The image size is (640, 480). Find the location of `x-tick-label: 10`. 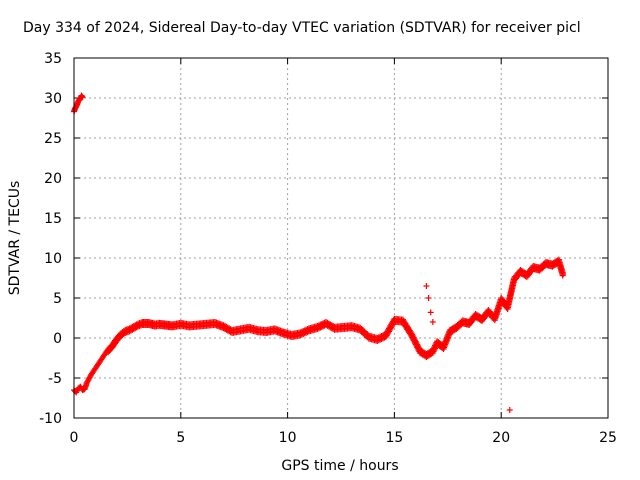

x-tick-label: 10 is located at coordinates (288, 438).